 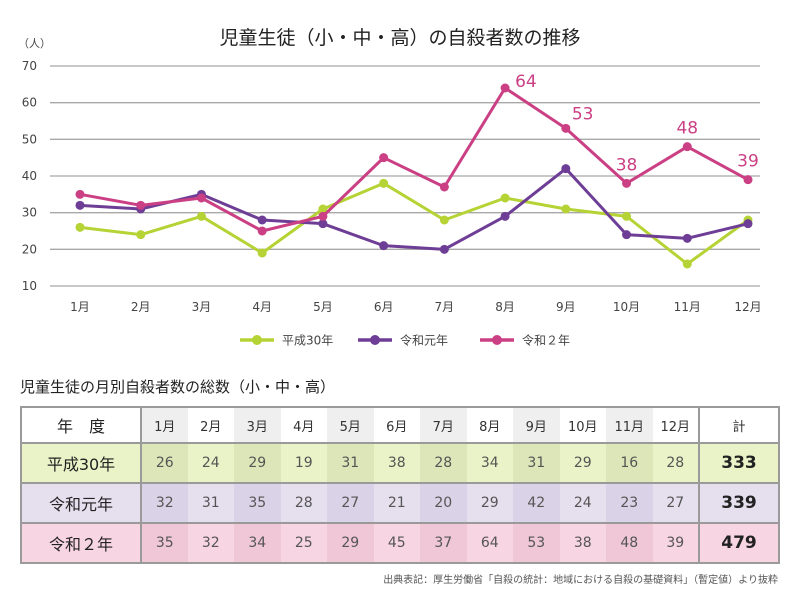 I want to click on table-row: 令和２年 35 32 34 25 29 45 37 64 53 38 48 39 479, so click(x=400, y=543).